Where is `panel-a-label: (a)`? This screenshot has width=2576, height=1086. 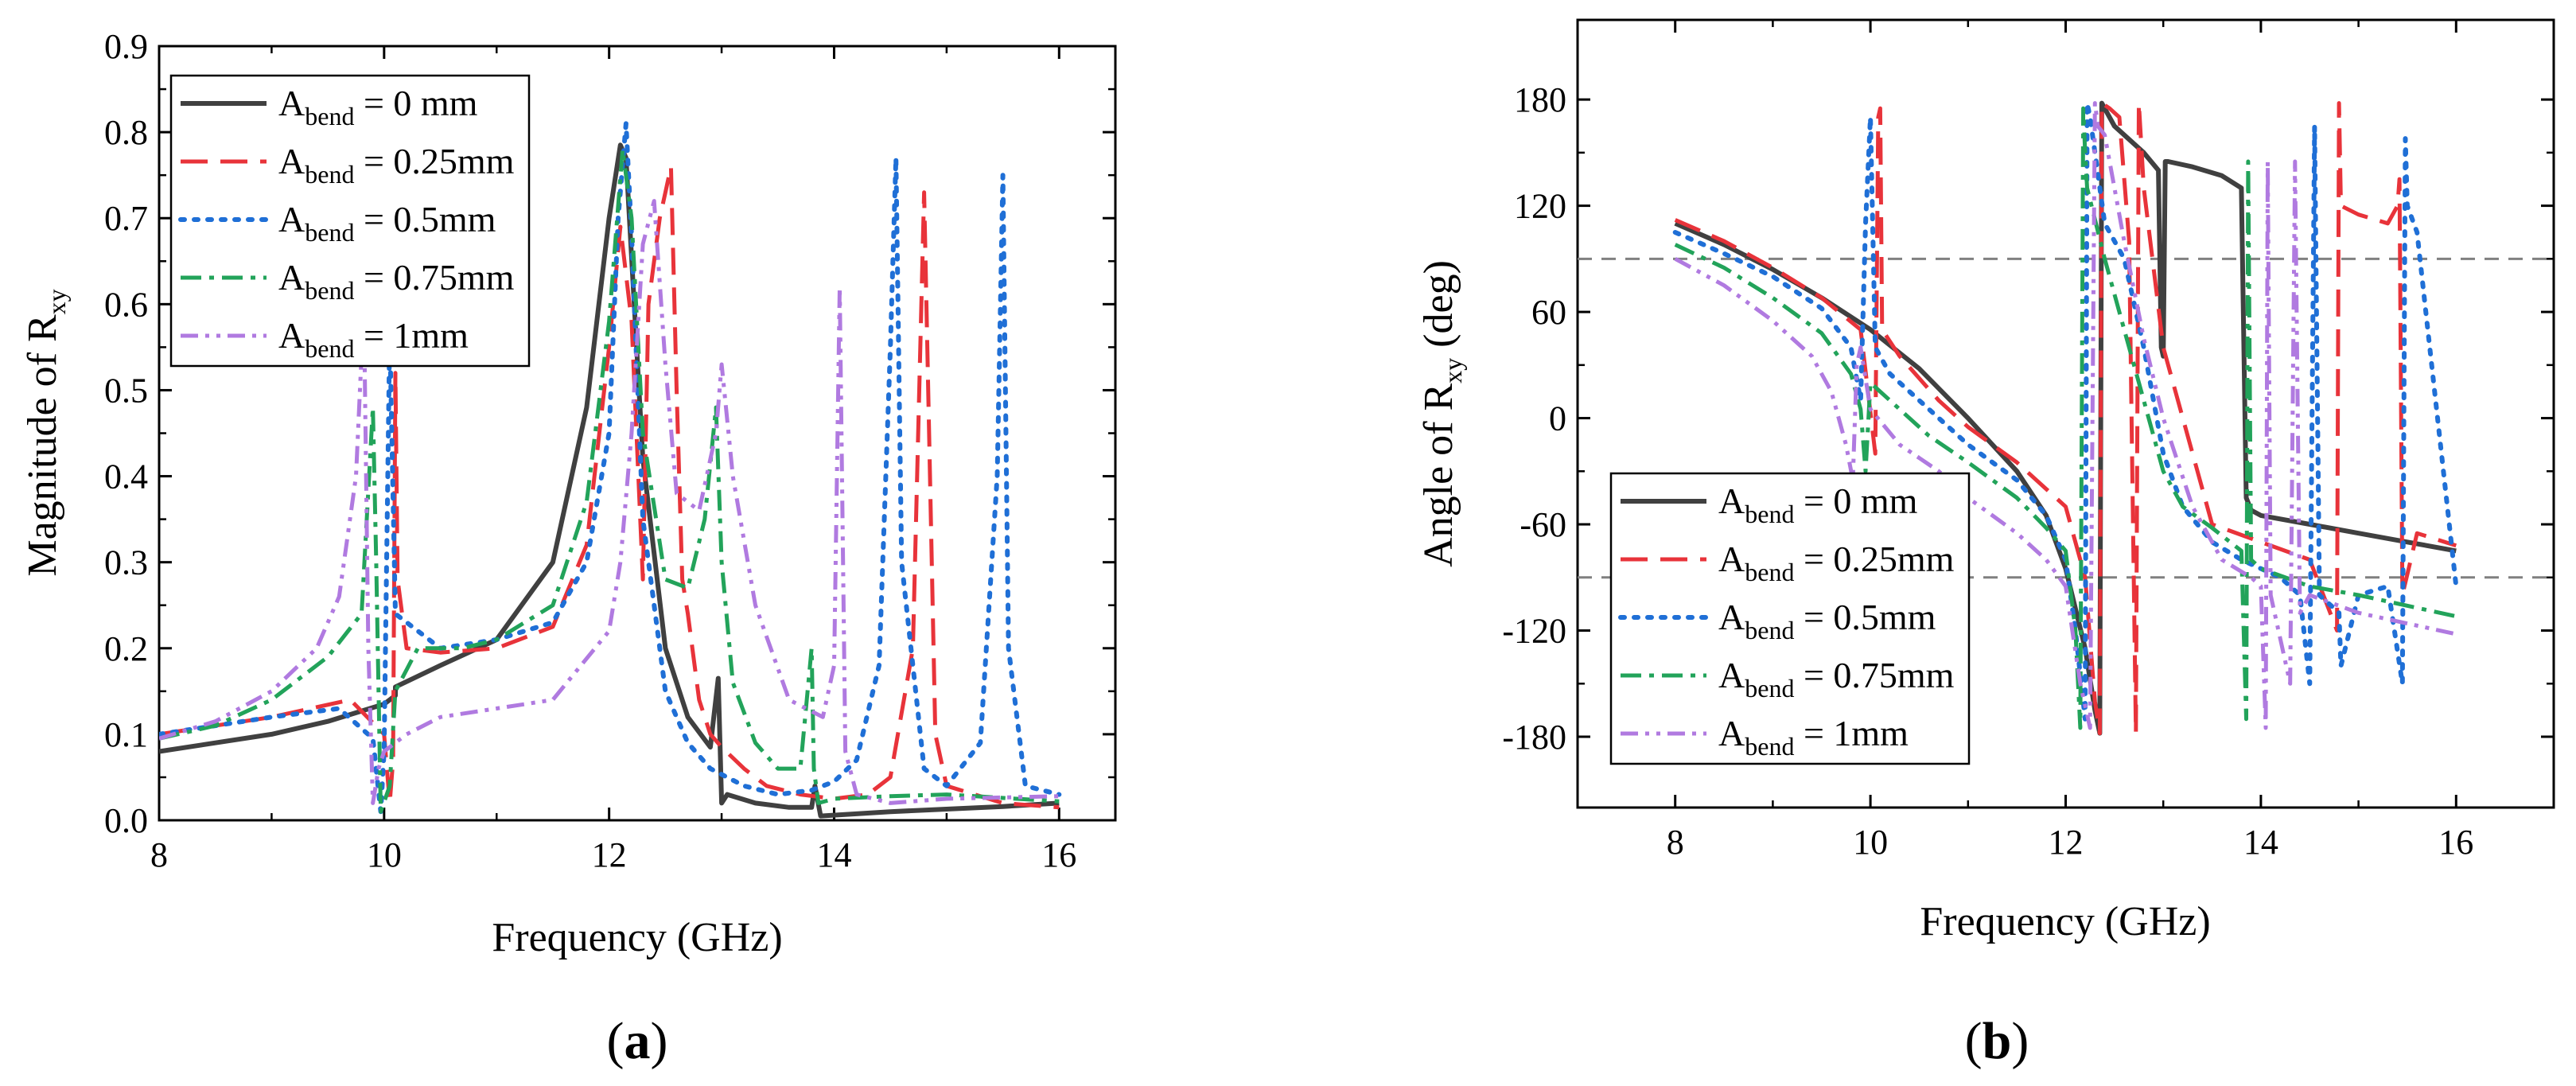
panel-a-label: (a) is located at coordinates (638, 1041).